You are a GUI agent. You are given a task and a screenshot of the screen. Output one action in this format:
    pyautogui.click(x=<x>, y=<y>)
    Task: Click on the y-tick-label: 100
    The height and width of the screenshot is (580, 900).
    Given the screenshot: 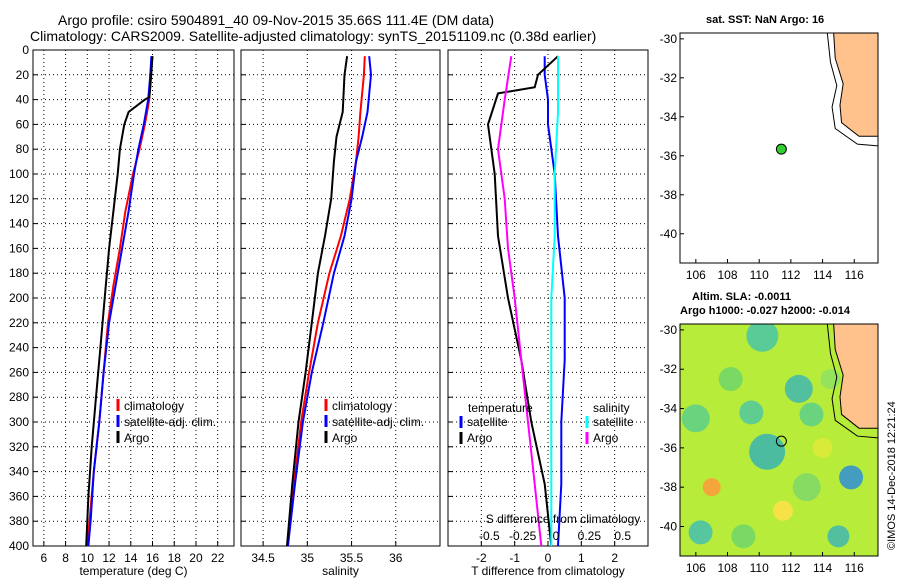 What is the action you would take?
    pyautogui.click(x=19, y=174)
    